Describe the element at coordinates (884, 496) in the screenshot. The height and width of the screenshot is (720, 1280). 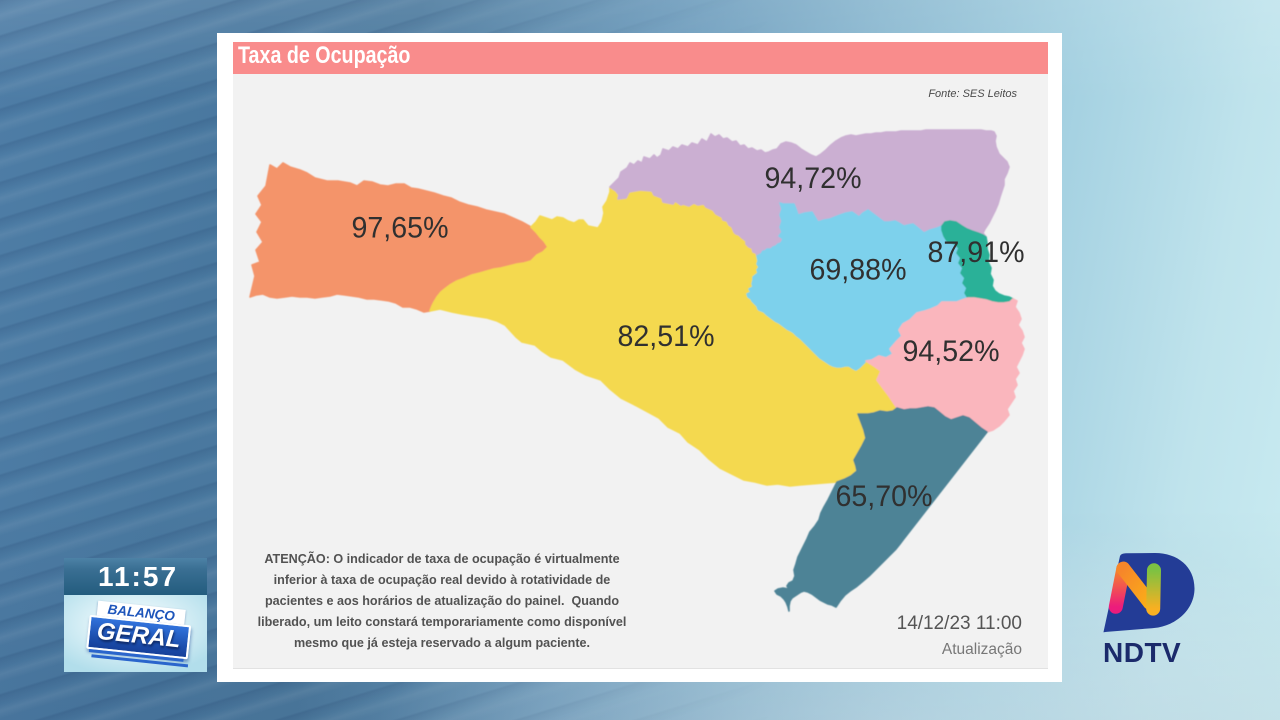
I see `svg-text: 65,70%` at that location.